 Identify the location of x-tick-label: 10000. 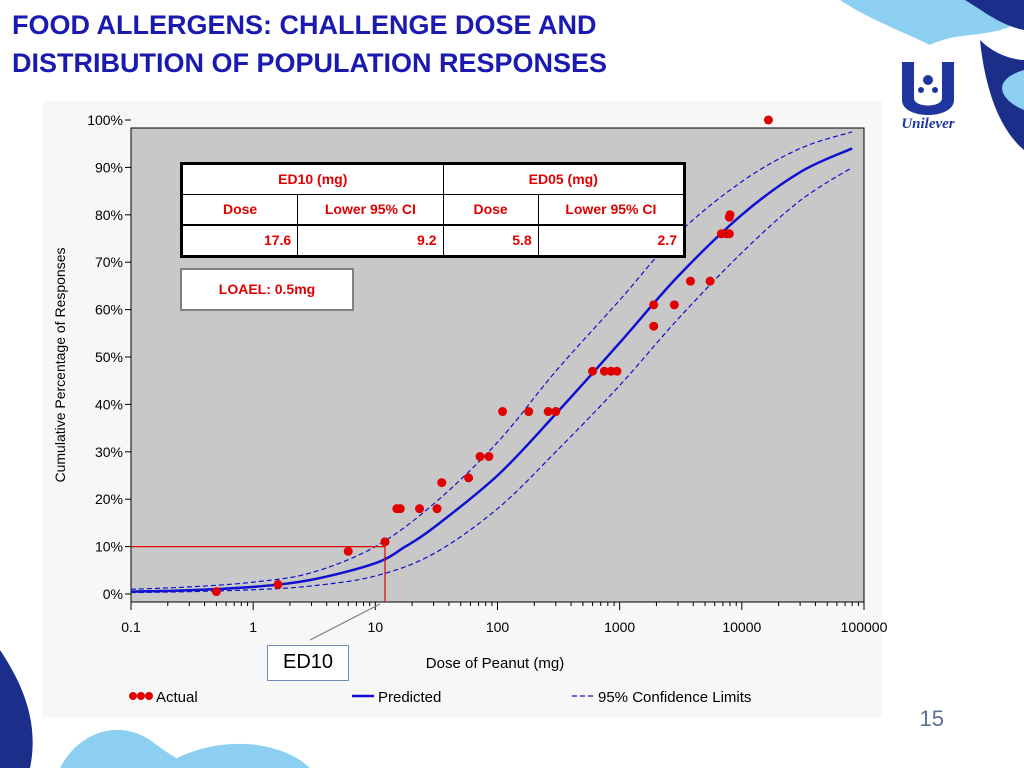
(741, 627).